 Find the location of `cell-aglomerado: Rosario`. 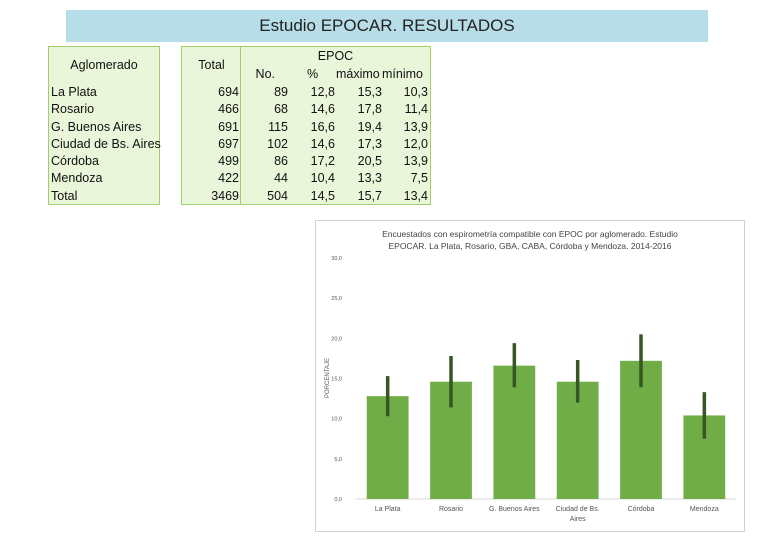

cell-aglomerado: Rosario is located at coordinates (73, 109).